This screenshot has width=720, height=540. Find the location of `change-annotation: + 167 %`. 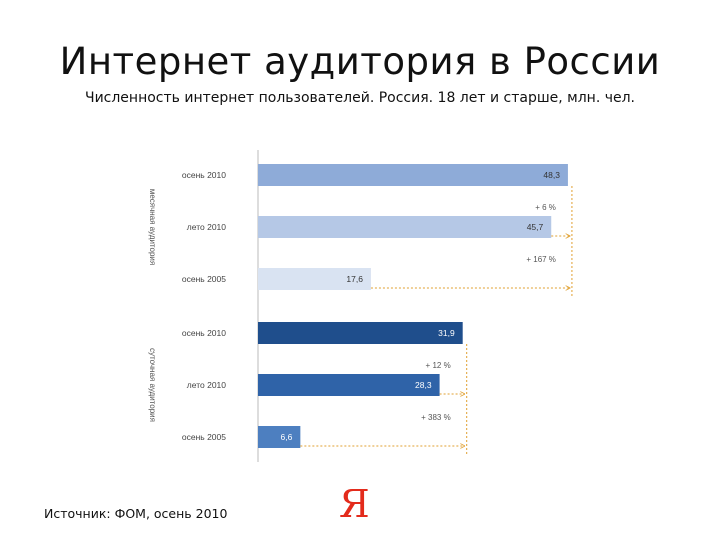

change-annotation: + 167 % is located at coordinates (541, 259).